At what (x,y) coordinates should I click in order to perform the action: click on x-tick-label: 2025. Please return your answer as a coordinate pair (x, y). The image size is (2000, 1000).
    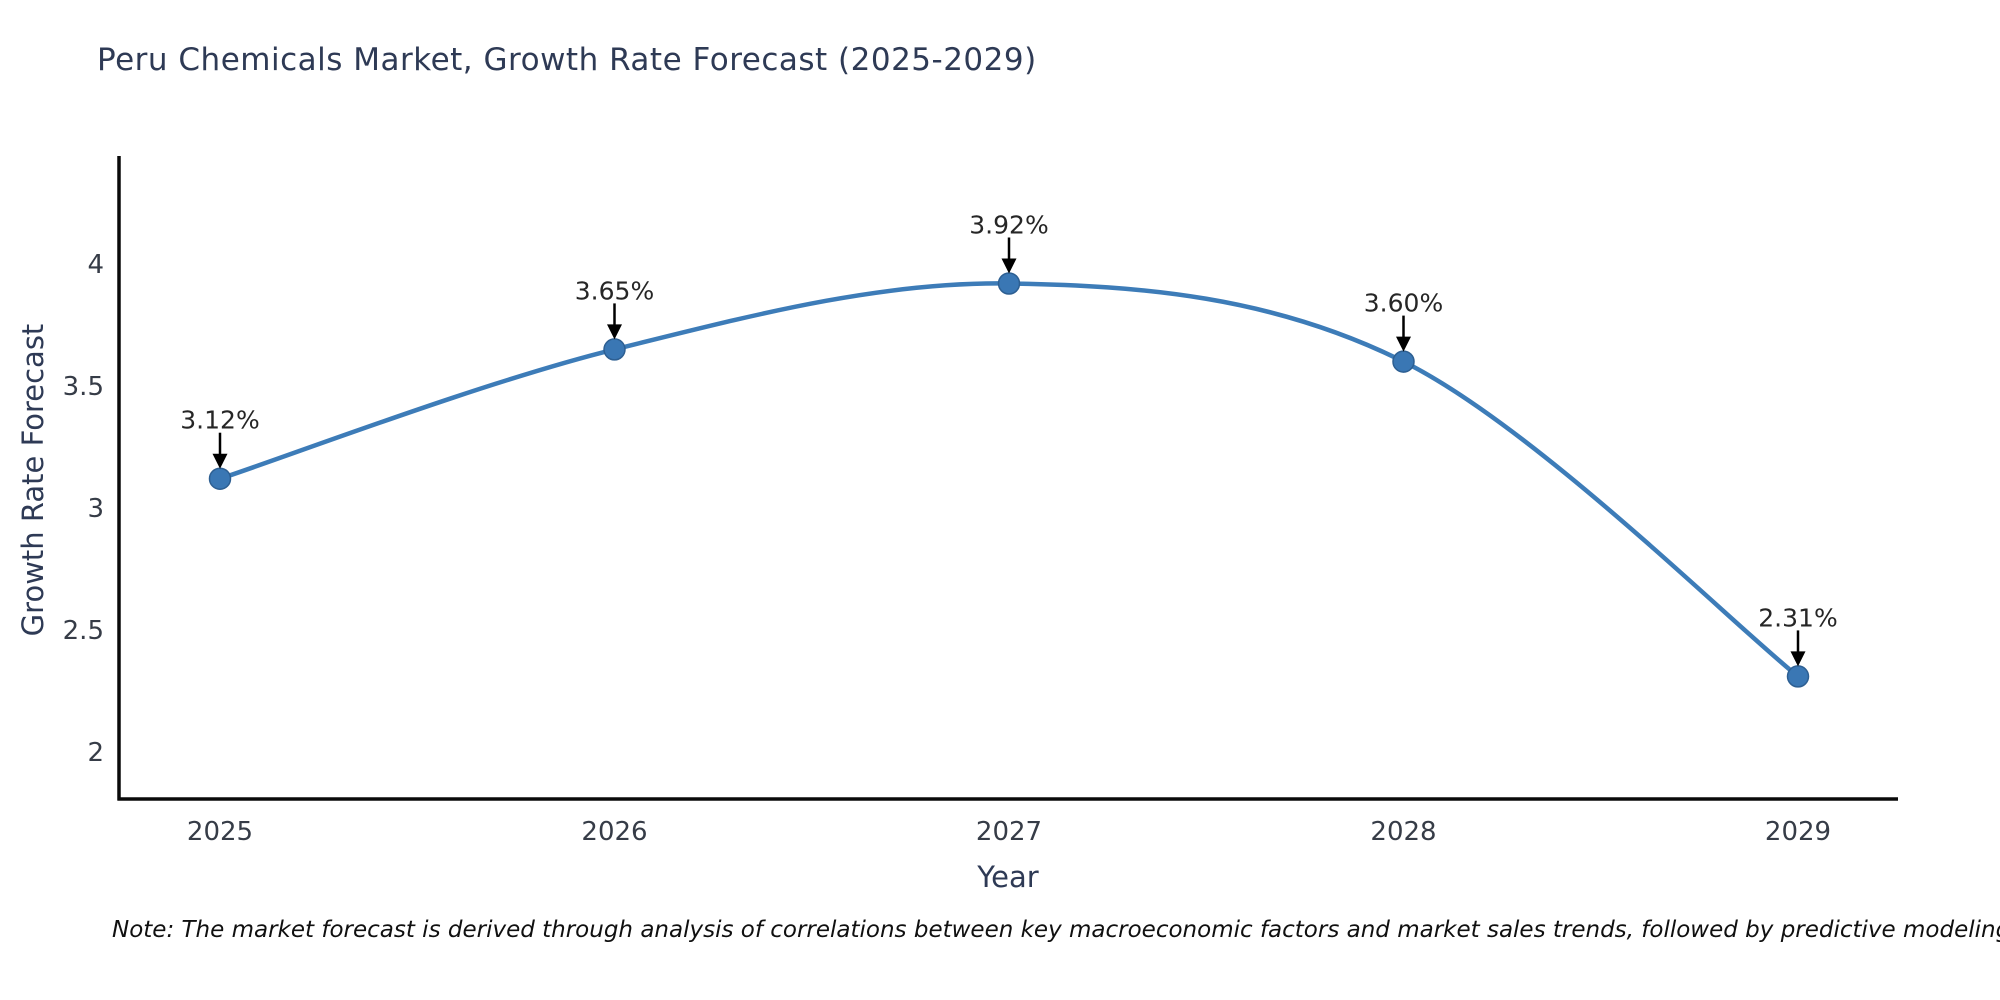
    Looking at the image, I should click on (220, 832).